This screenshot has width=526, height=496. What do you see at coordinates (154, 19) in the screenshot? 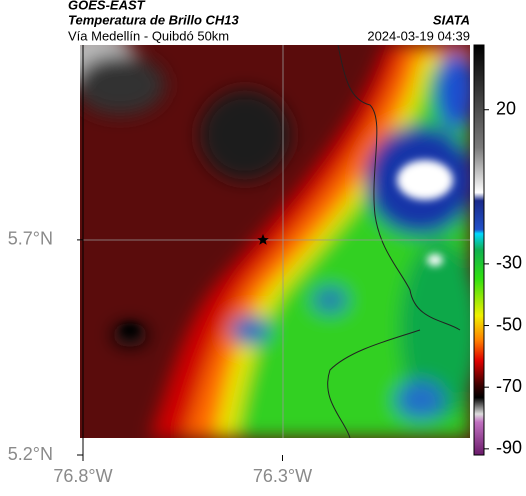
I see `title: Temperatura de Brillo CH13` at bounding box center [154, 19].